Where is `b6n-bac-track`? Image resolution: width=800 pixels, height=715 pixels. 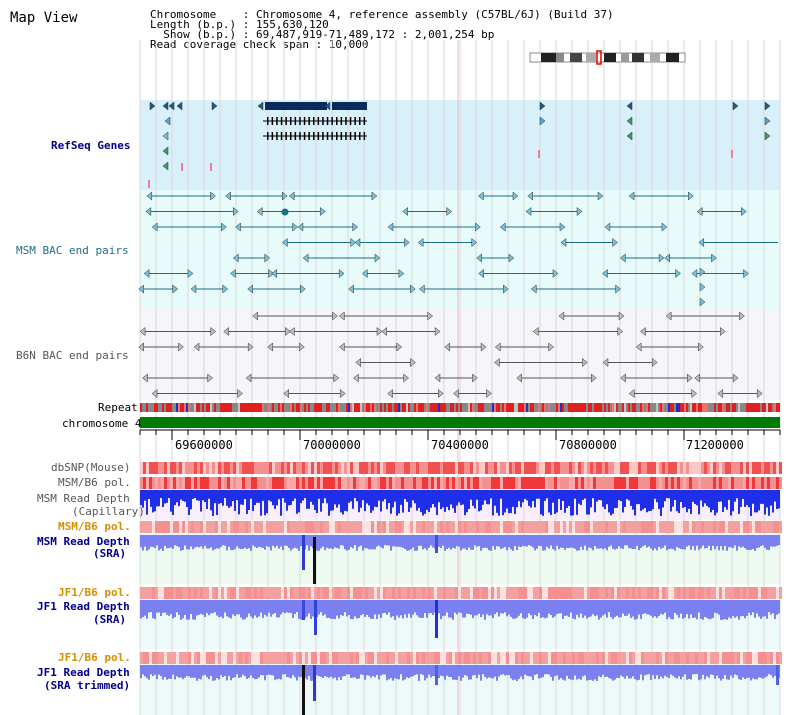 b6n-bac-track is located at coordinates (450, 355).